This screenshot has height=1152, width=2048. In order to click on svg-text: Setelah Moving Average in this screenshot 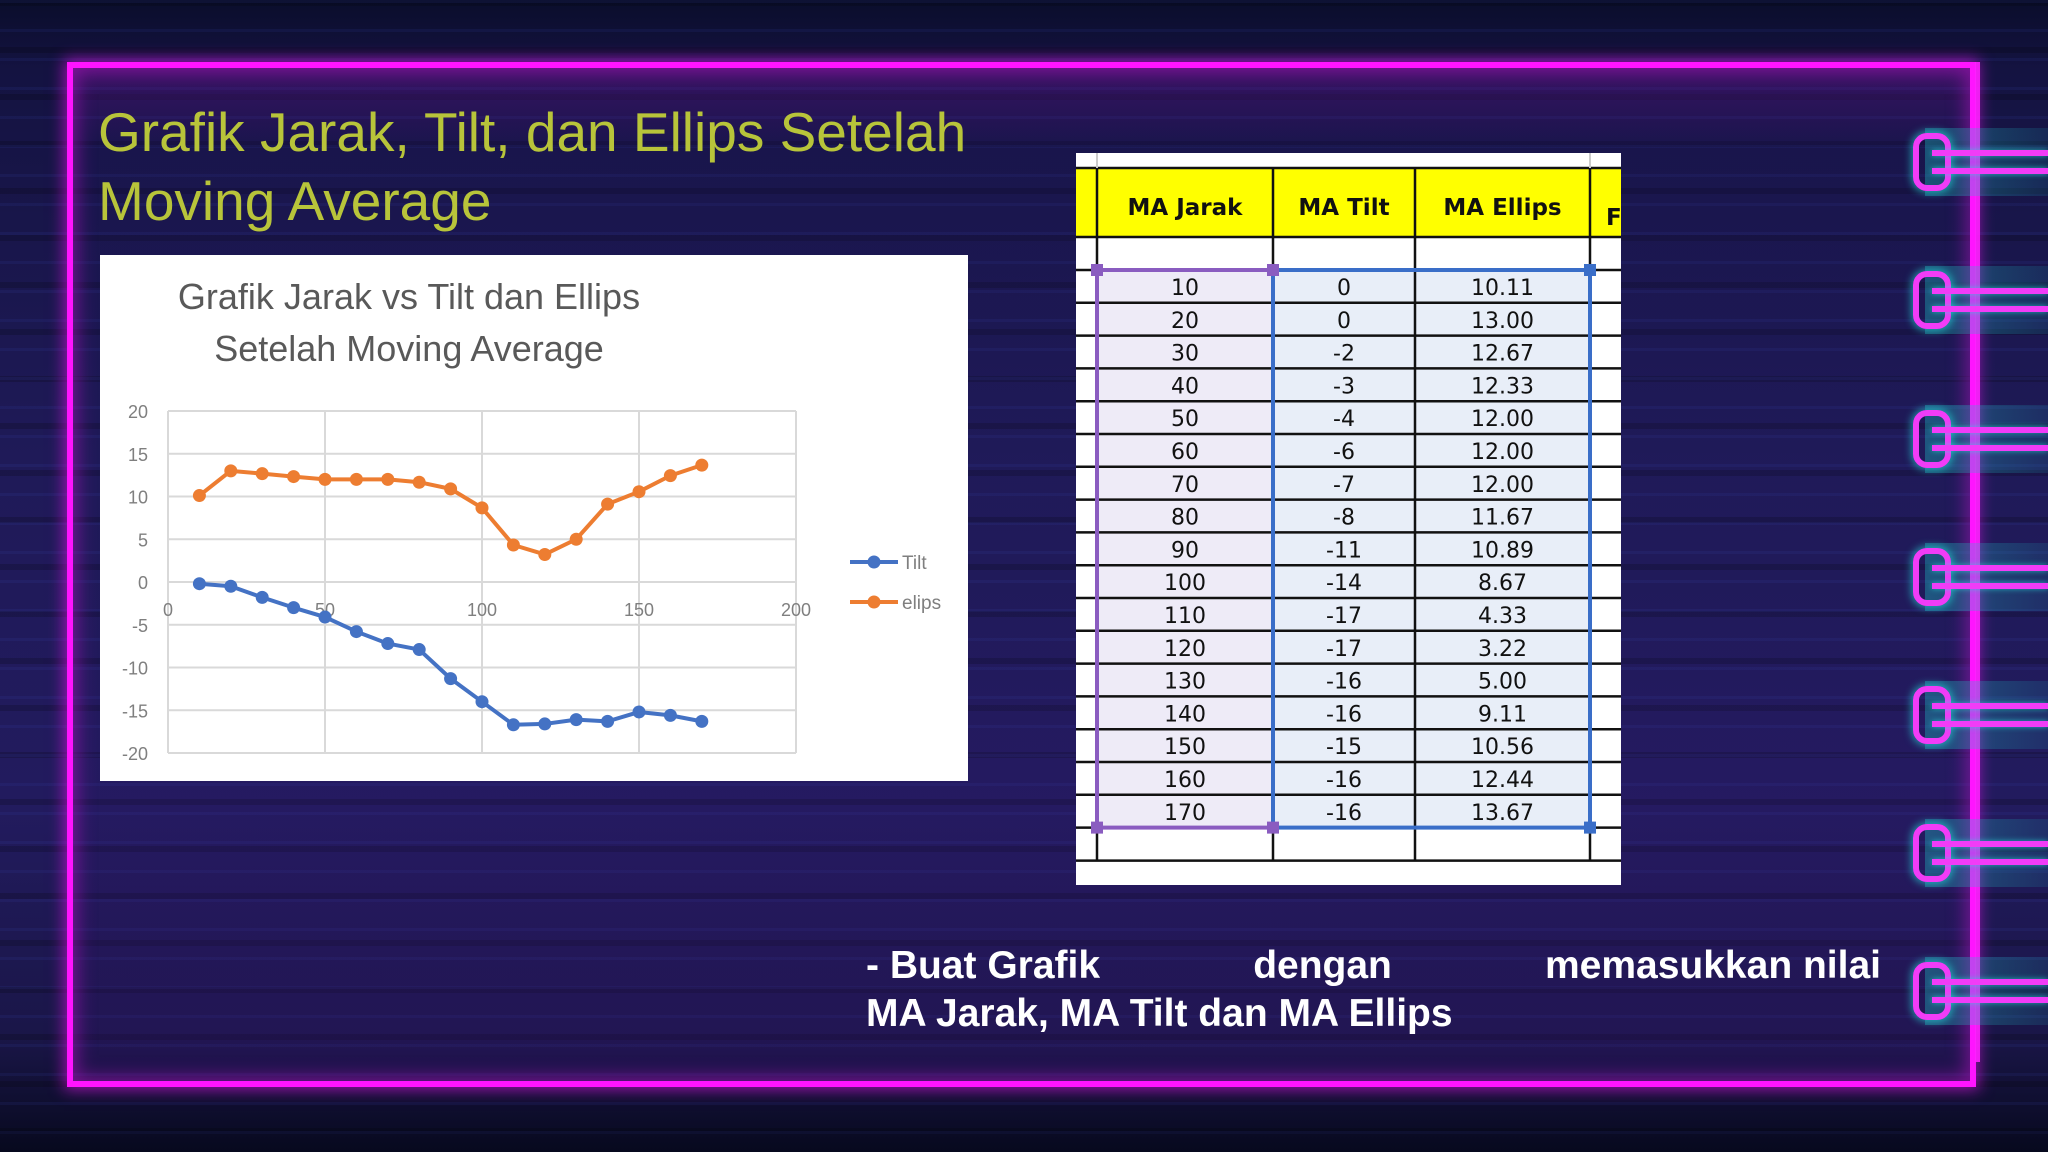, I will do `click(409, 348)`.